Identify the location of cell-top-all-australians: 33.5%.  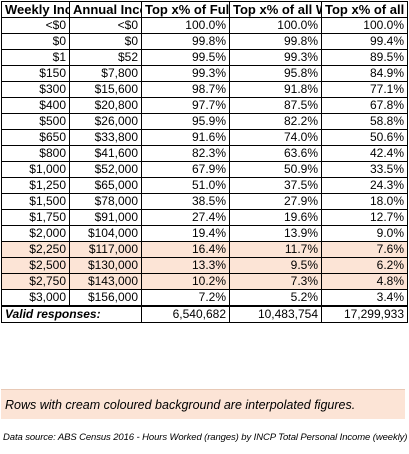
(364, 169).